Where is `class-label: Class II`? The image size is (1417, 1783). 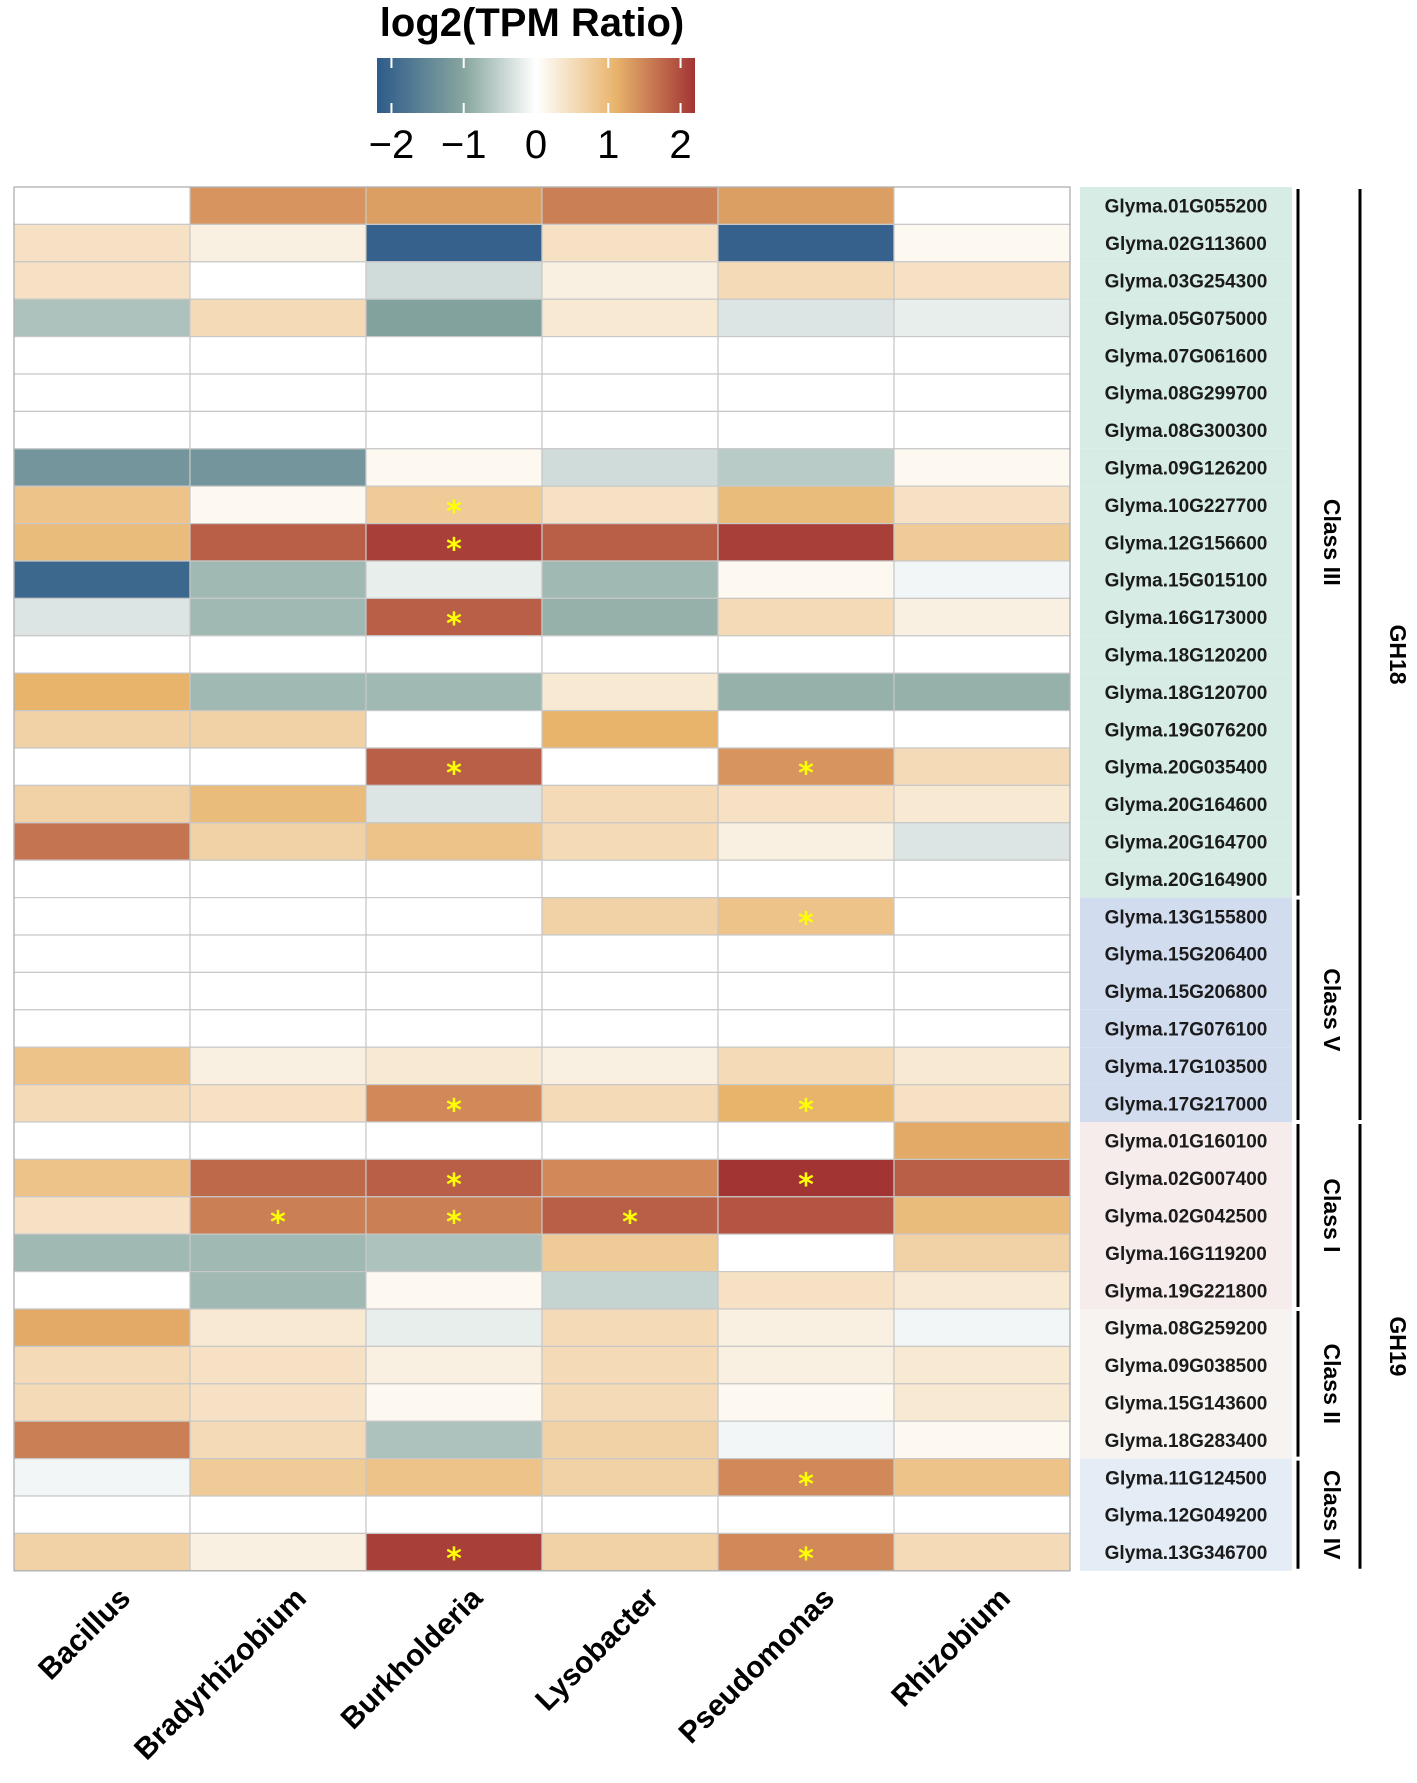
class-label: Class II is located at coordinates (1332, 1384).